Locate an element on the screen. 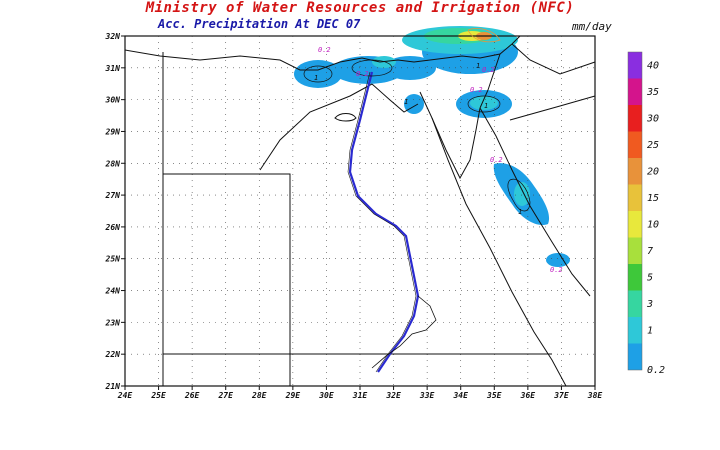 Image resolution: width=720 pixels, height=450 pixels. colorbar-level-label: 0.2 is located at coordinates (656, 370).